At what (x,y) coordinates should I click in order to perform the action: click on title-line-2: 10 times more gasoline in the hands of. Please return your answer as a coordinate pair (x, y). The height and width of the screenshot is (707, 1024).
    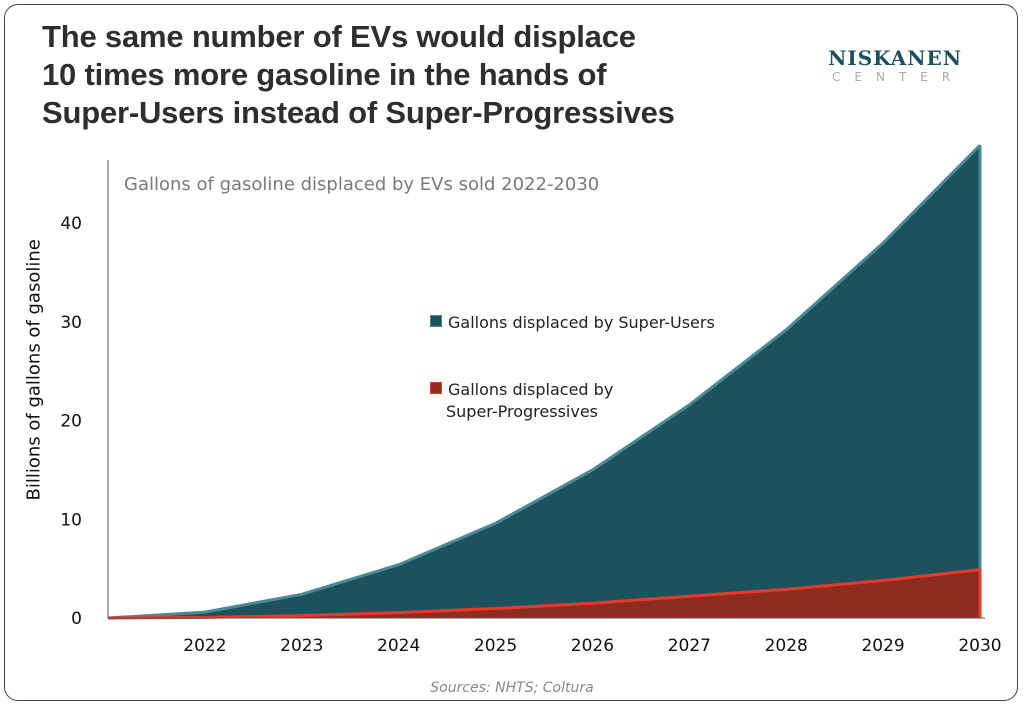
    Looking at the image, I should click on (324, 74).